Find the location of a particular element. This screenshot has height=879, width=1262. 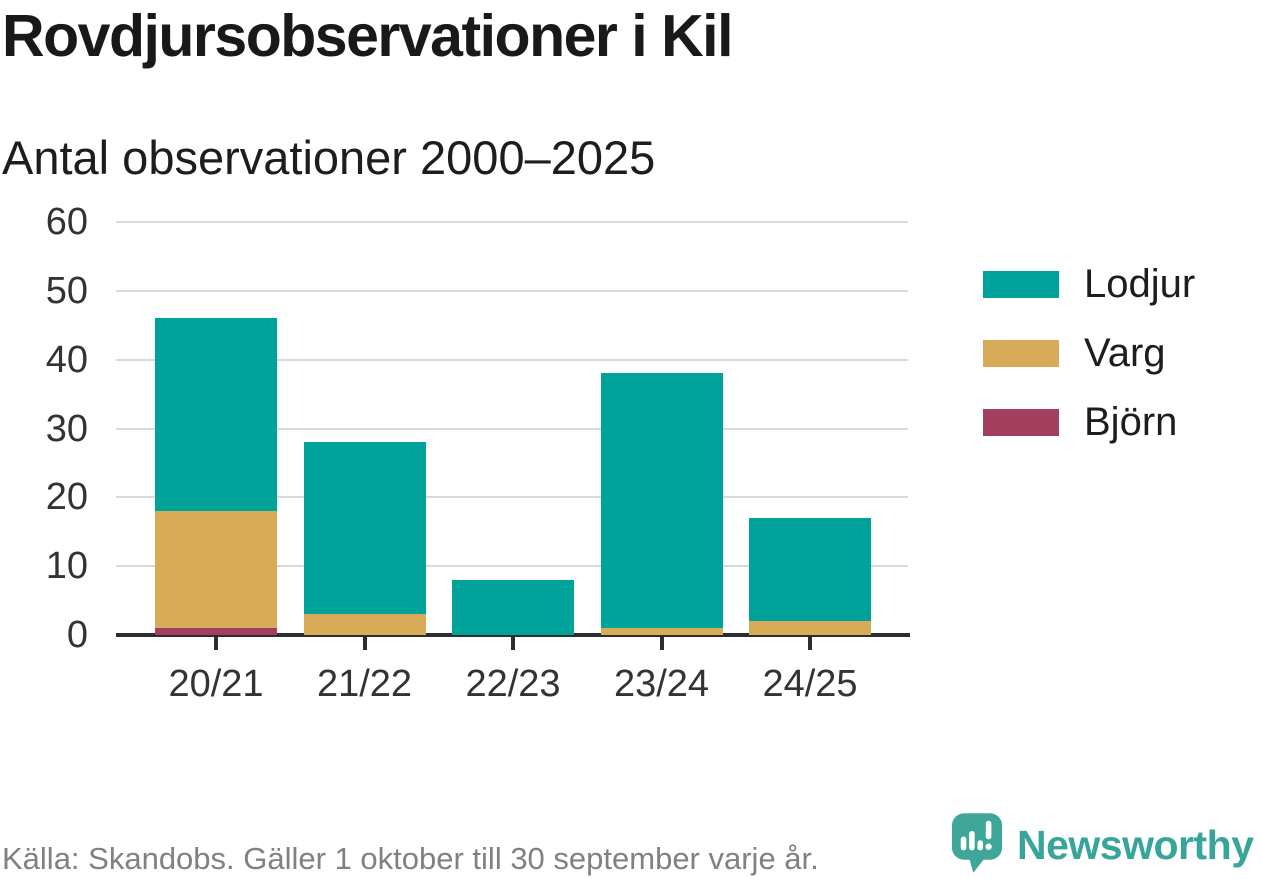

legend-label: Varg is located at coordinates (1125, 353).